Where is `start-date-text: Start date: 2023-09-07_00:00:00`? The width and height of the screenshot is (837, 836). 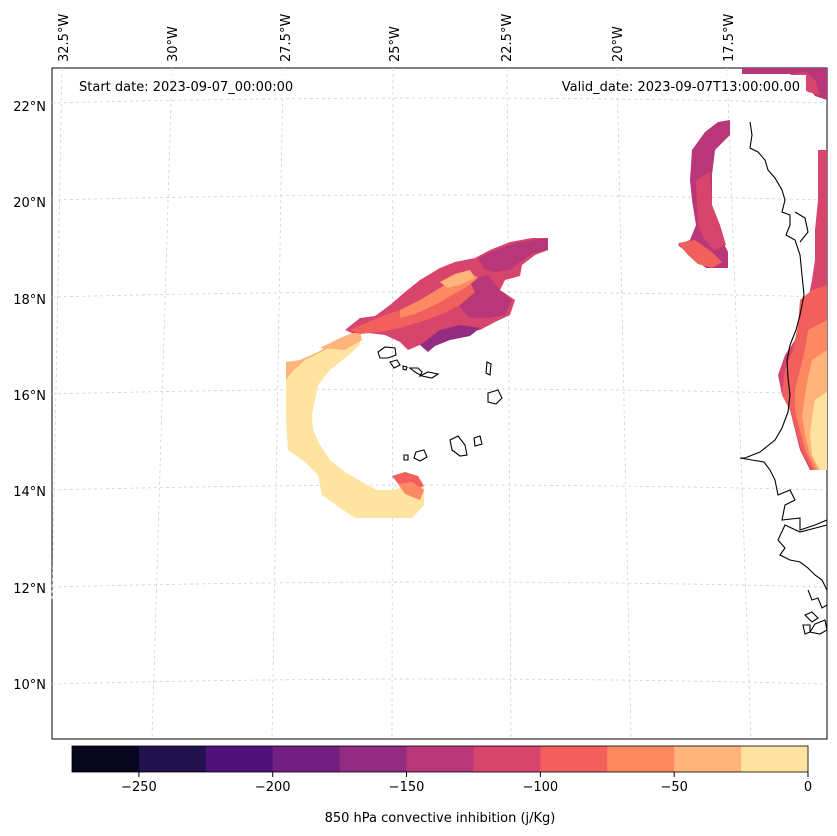
start-date-text: Start date: 2023-09-07_00:00:00 is located at coordinates (186, 87).